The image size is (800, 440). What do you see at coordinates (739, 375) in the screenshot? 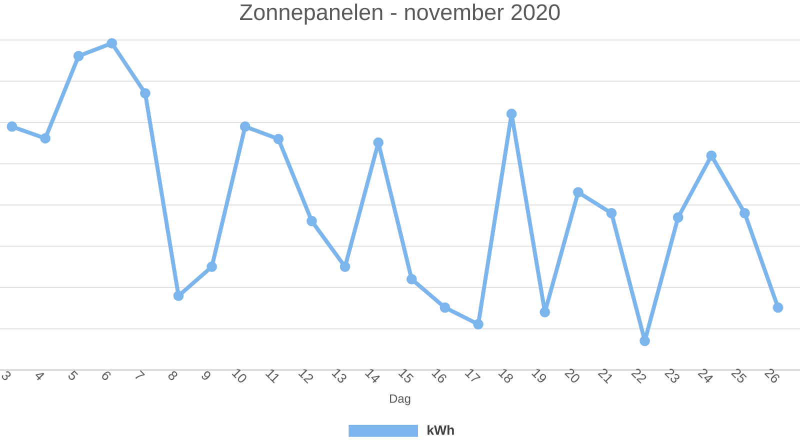
I see `x-tick-label: 25` at bounding box center [739, 375].